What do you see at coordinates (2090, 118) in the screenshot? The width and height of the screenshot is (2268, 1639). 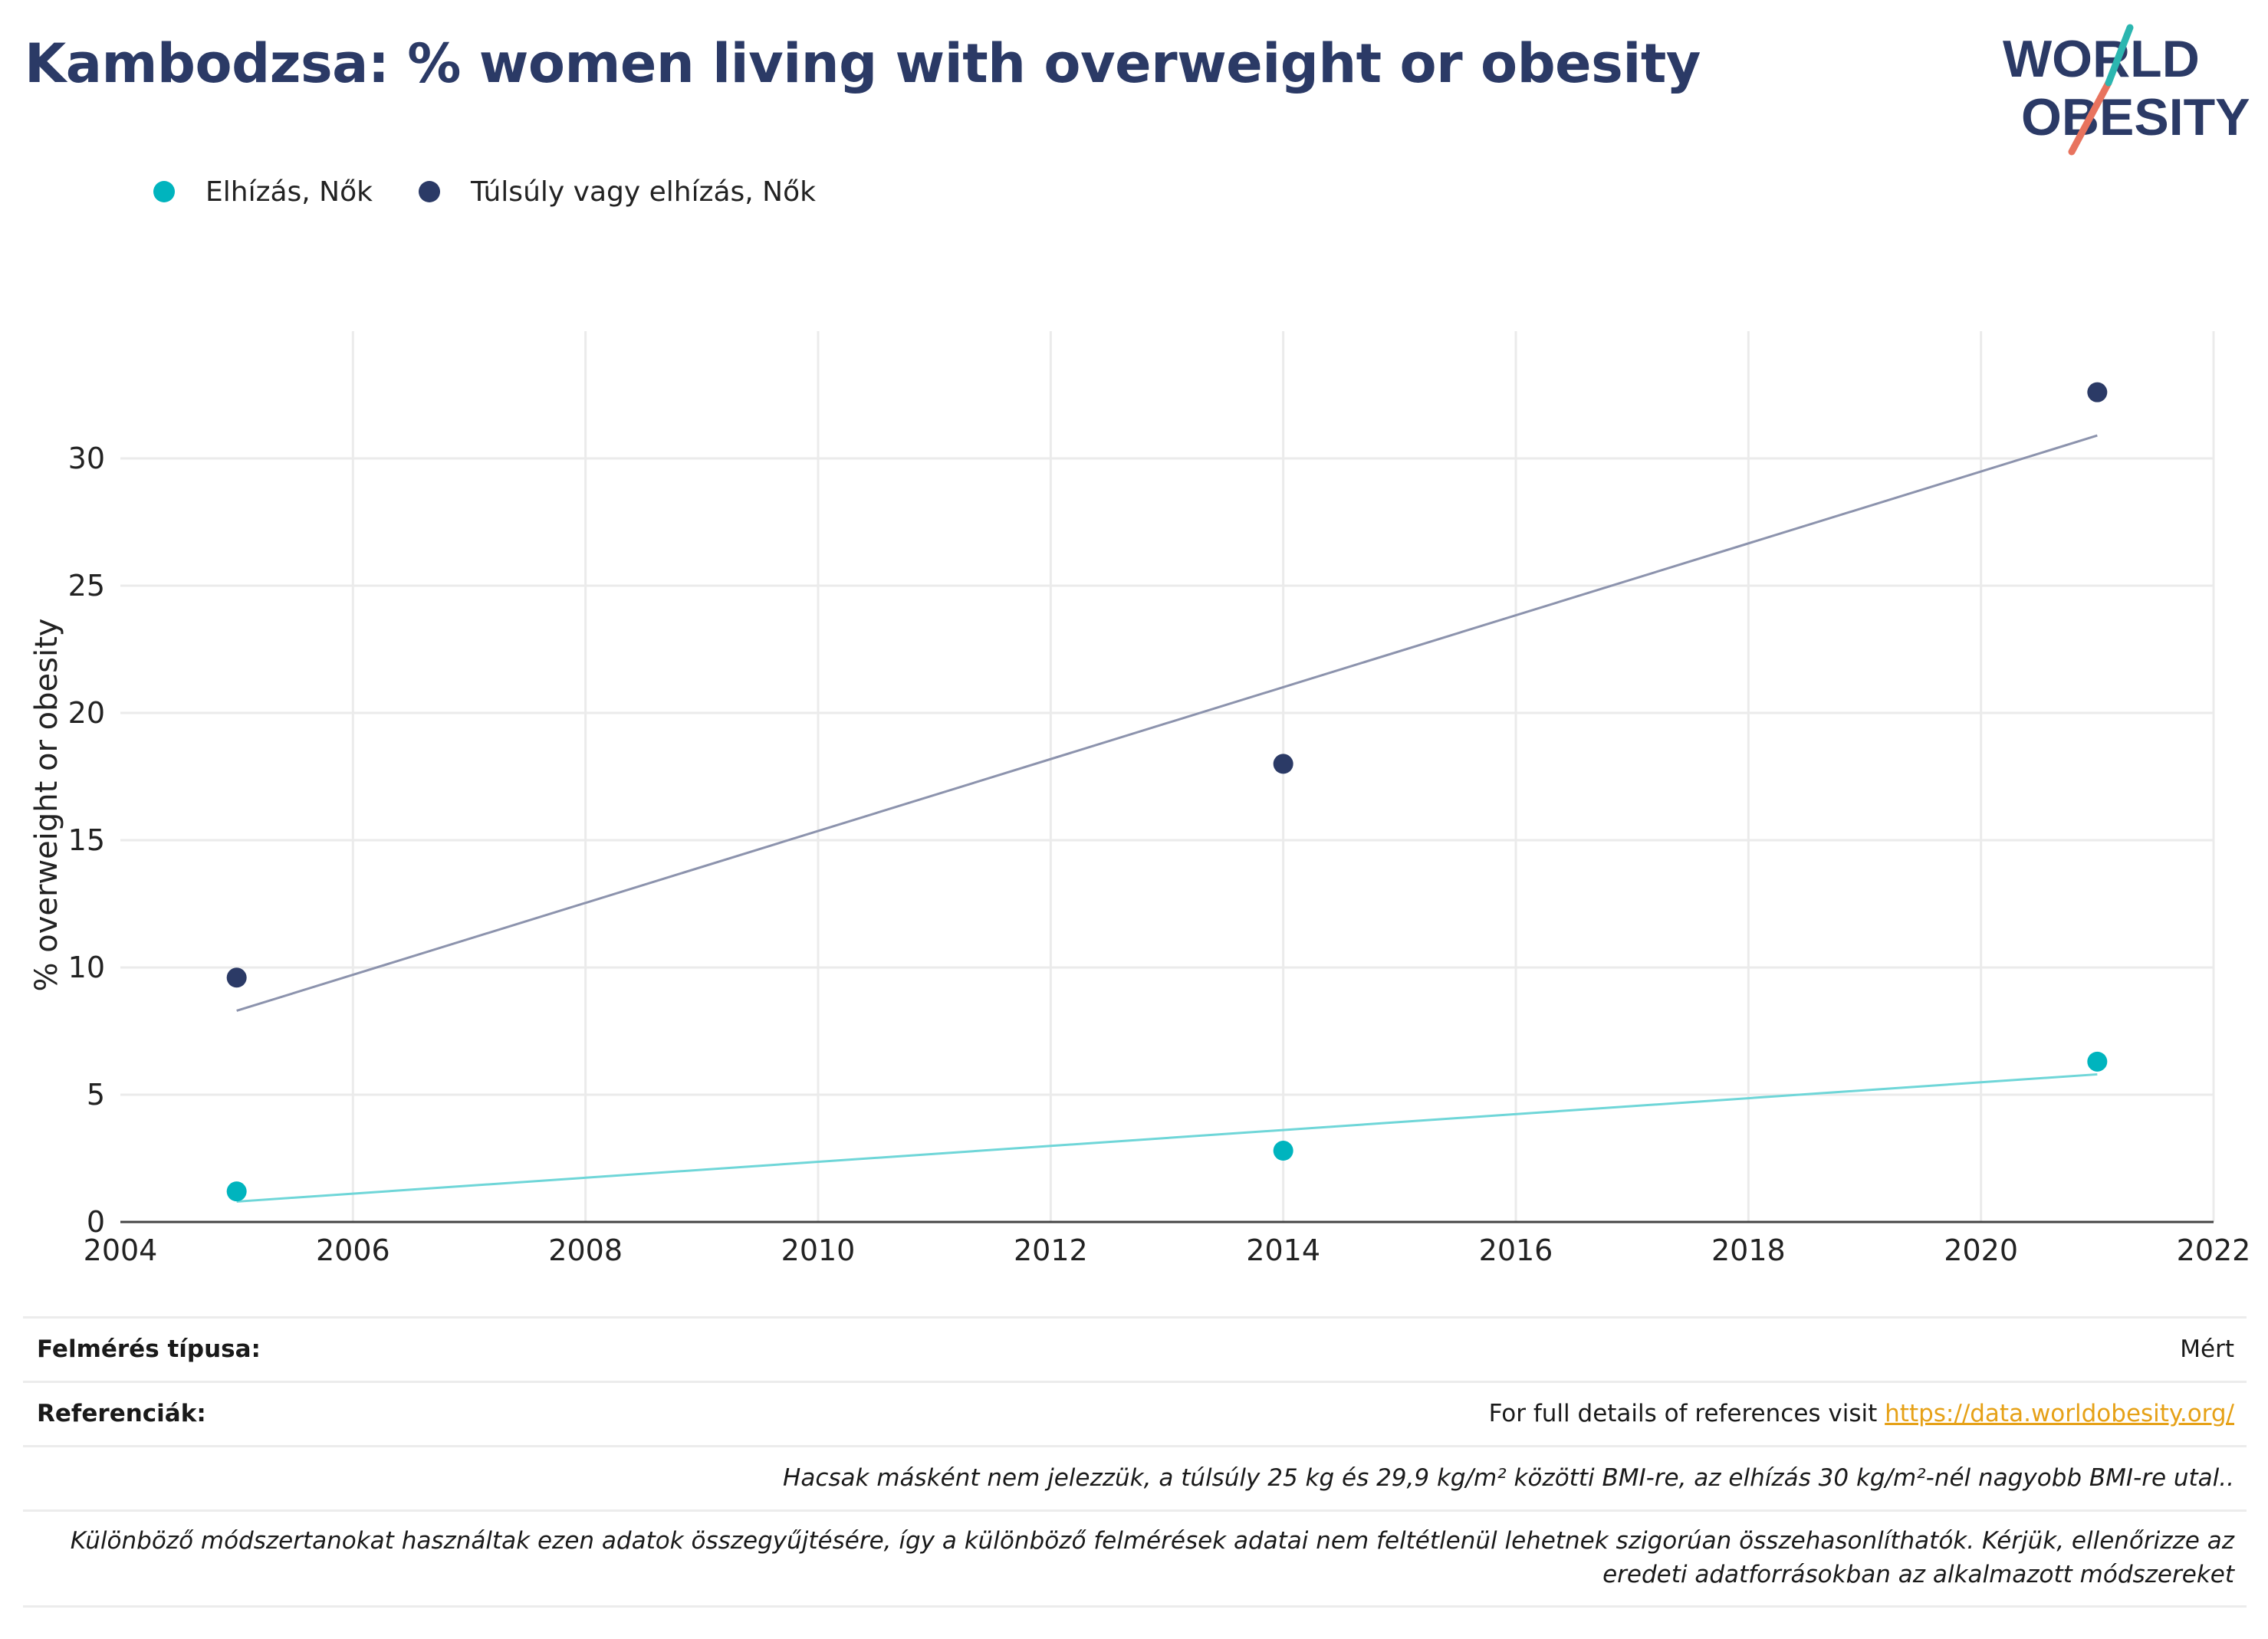 I see `logo-slash-lower` at bounding box center [2090, 118].